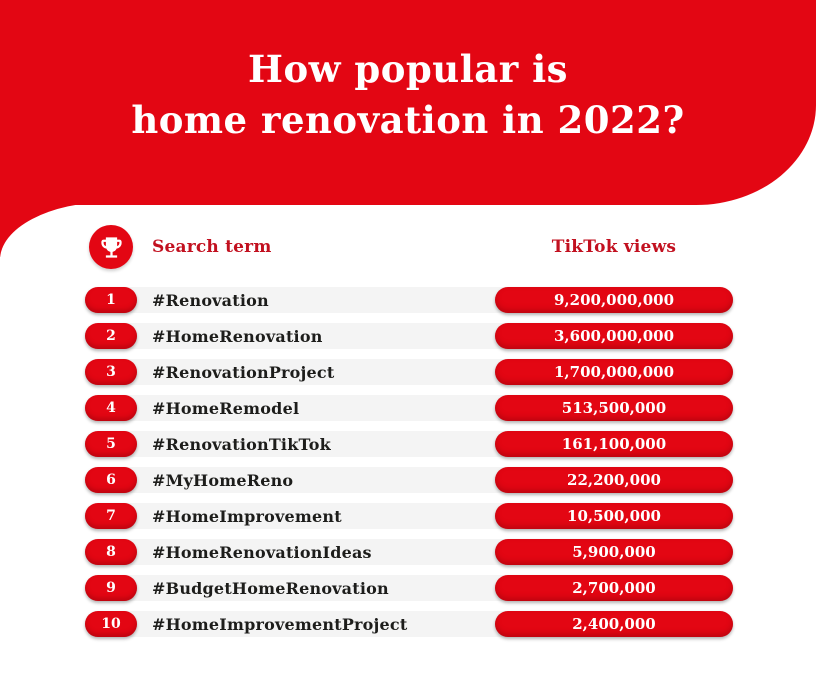  I want to click on search-term-label: #RenovationTikTok, so click(241, 444).